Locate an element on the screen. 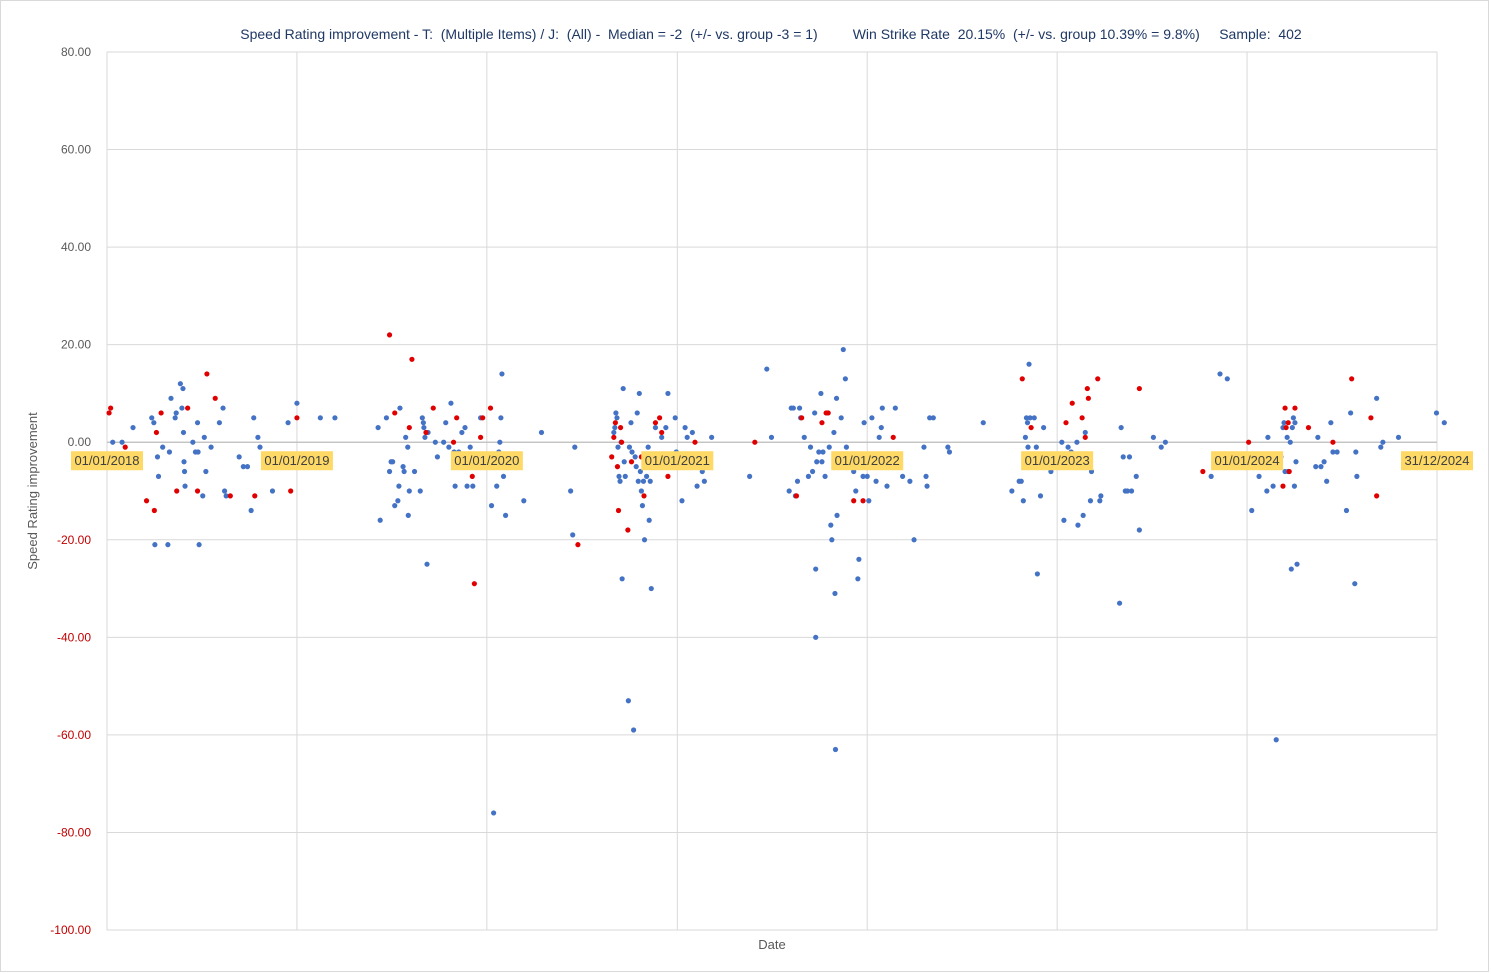 Image resolution: width=1491 pixels, height=974 pixels. x-tick-label: 01/01/2018 is located at coordinates (106, 460).